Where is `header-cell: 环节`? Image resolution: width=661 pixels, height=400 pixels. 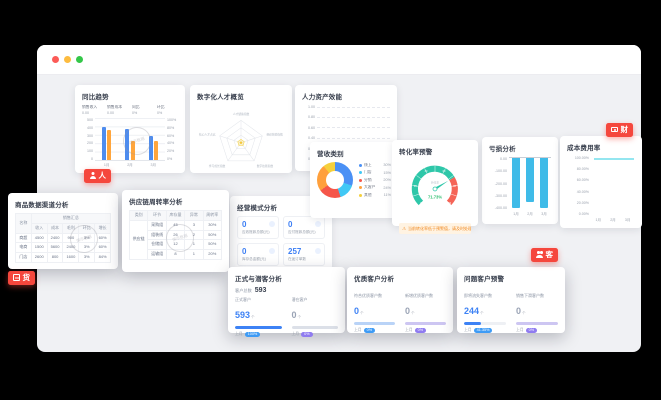
header-cell: 环节 is located at coordinates (157, 215).